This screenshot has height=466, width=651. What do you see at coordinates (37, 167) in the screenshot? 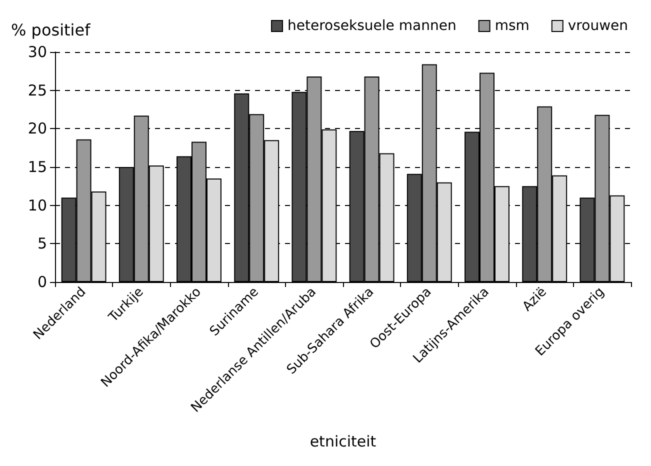
I see `y-tick-label: 15` at bounding box center [37, 167].